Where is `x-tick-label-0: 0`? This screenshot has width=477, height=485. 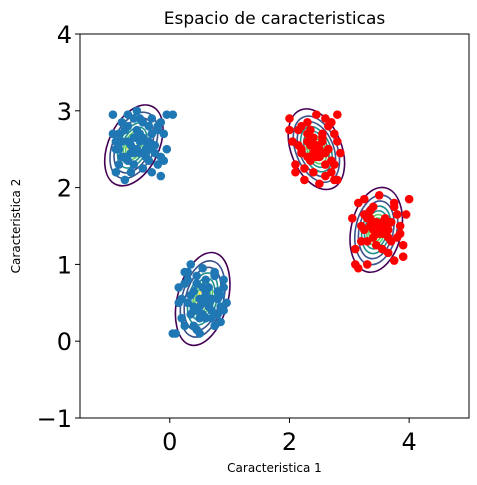
x-tick-label-0: 0 is located at coordinates (169, 442).